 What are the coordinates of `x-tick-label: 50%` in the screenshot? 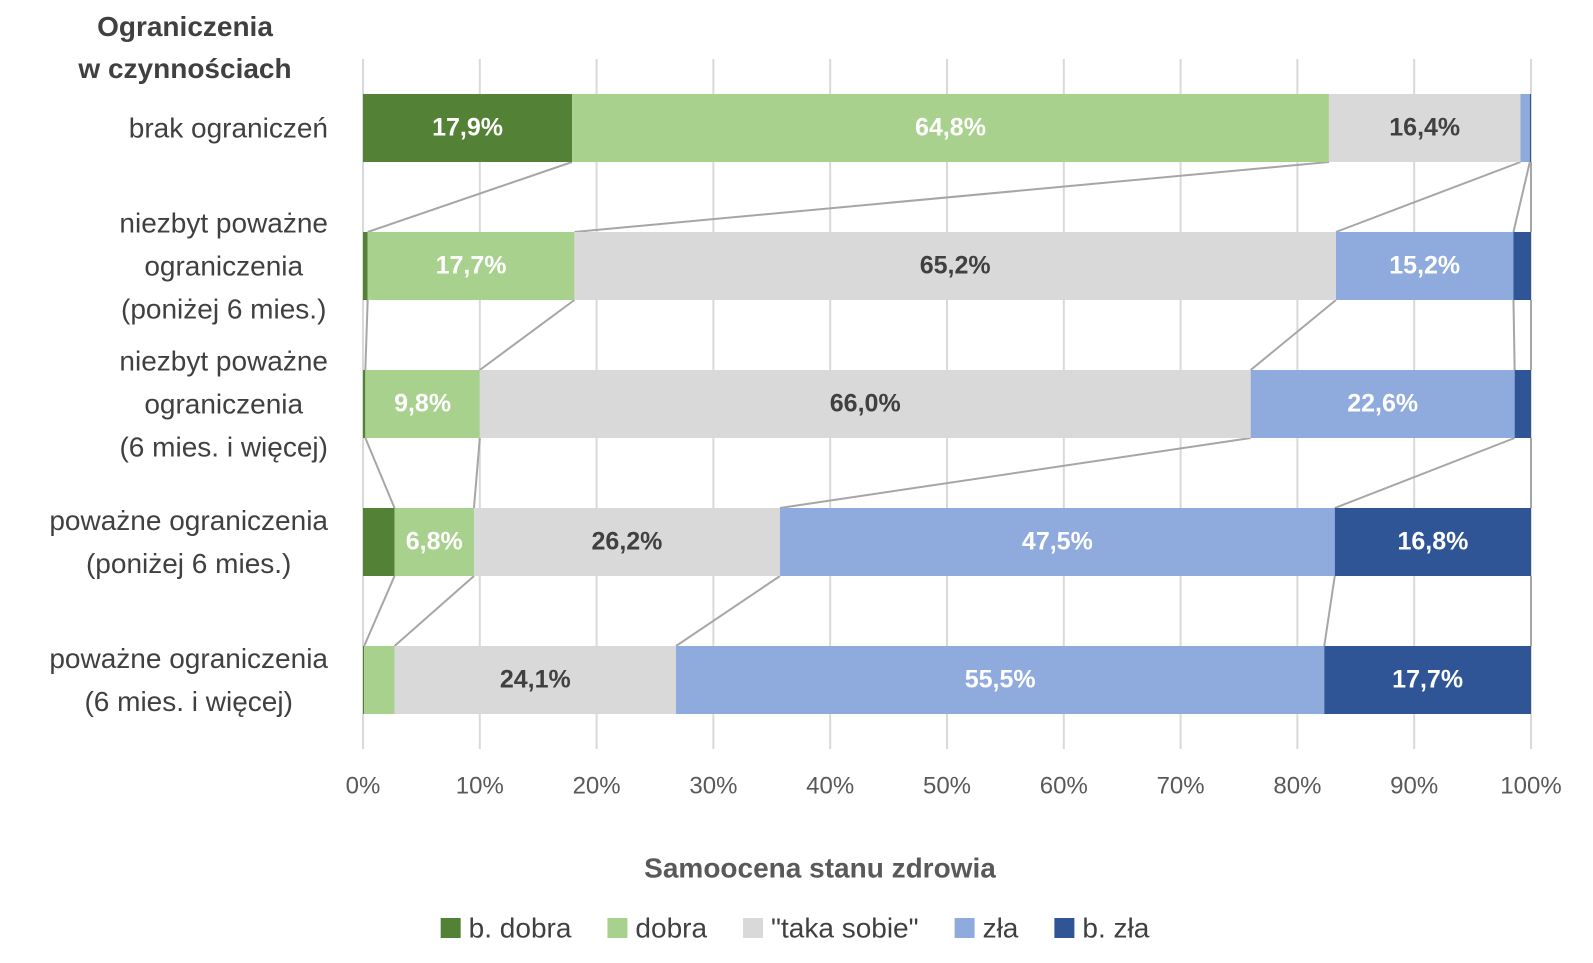 It's located at (947, 785).